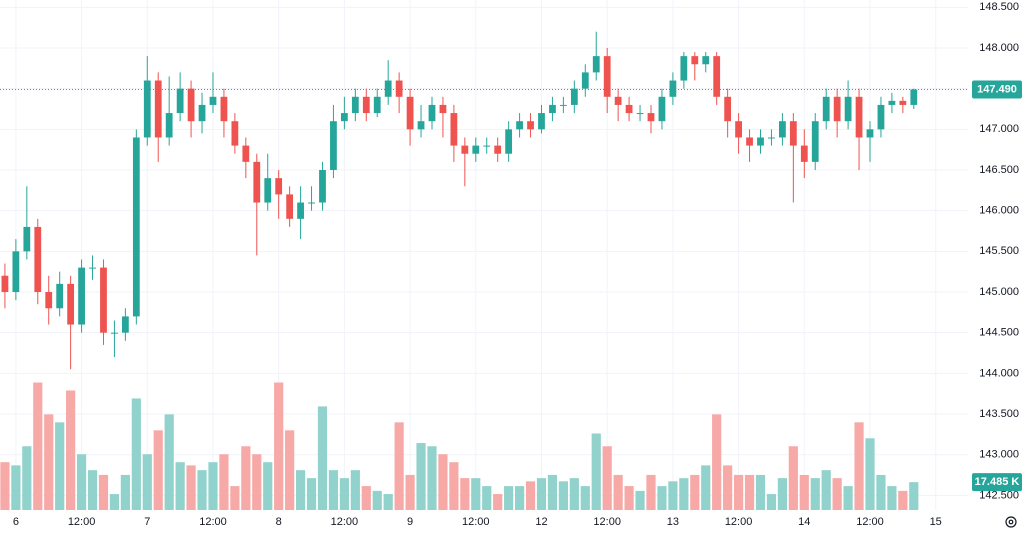 The width and height of the screenshot is (1024, 533). I want to click on y-tick-label: 143.500, so click(999, 414).